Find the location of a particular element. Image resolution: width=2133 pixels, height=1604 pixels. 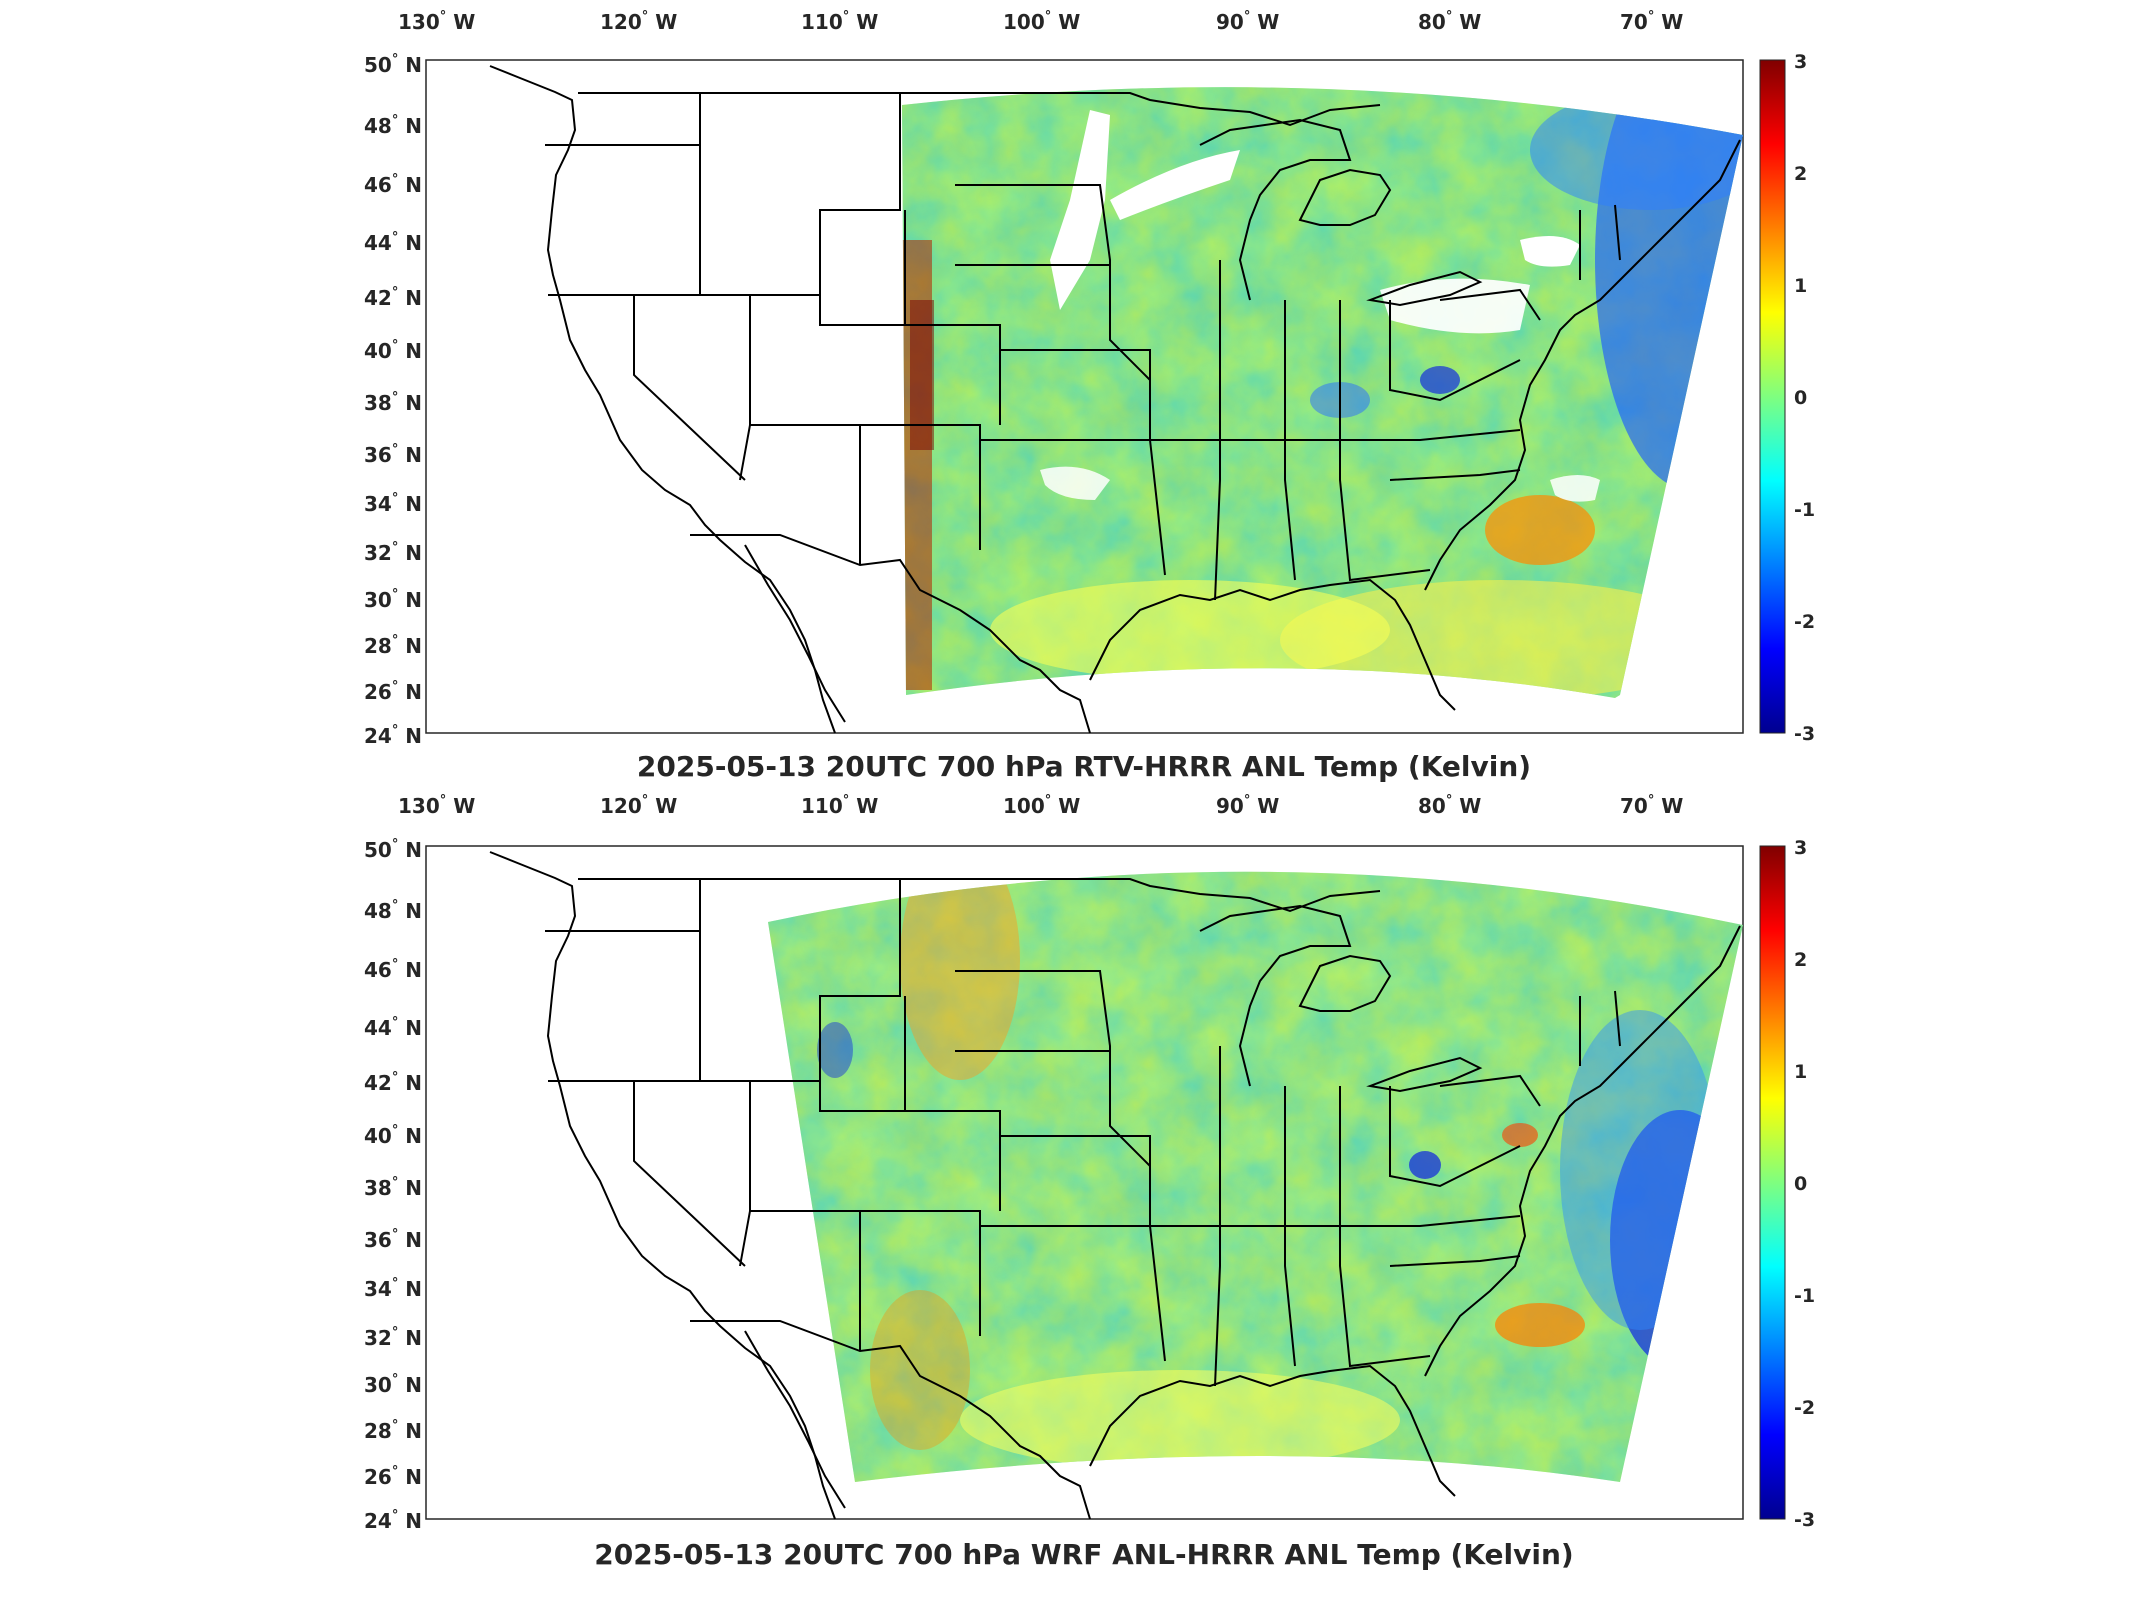

bottom-east-coast is located at coordinates (1582, 1151).